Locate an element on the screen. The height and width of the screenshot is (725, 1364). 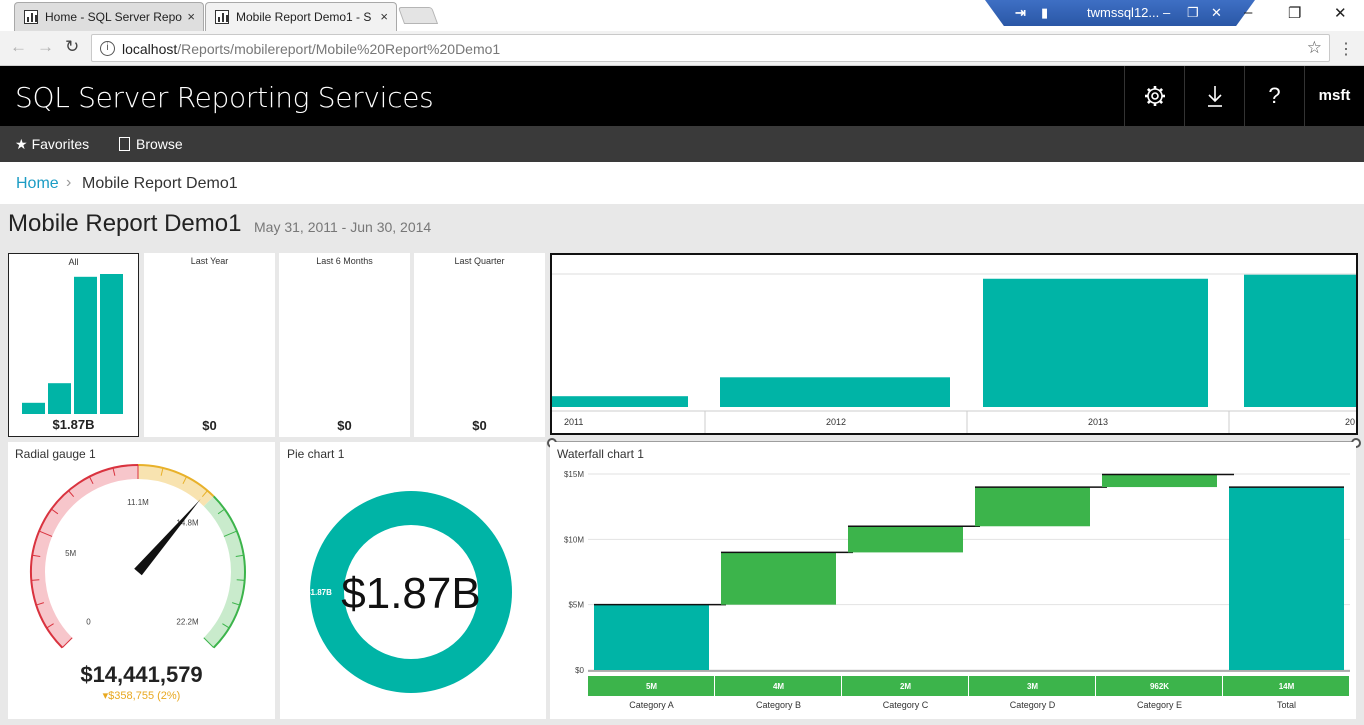
help-button: ? is located at coordinates (1274, 96).